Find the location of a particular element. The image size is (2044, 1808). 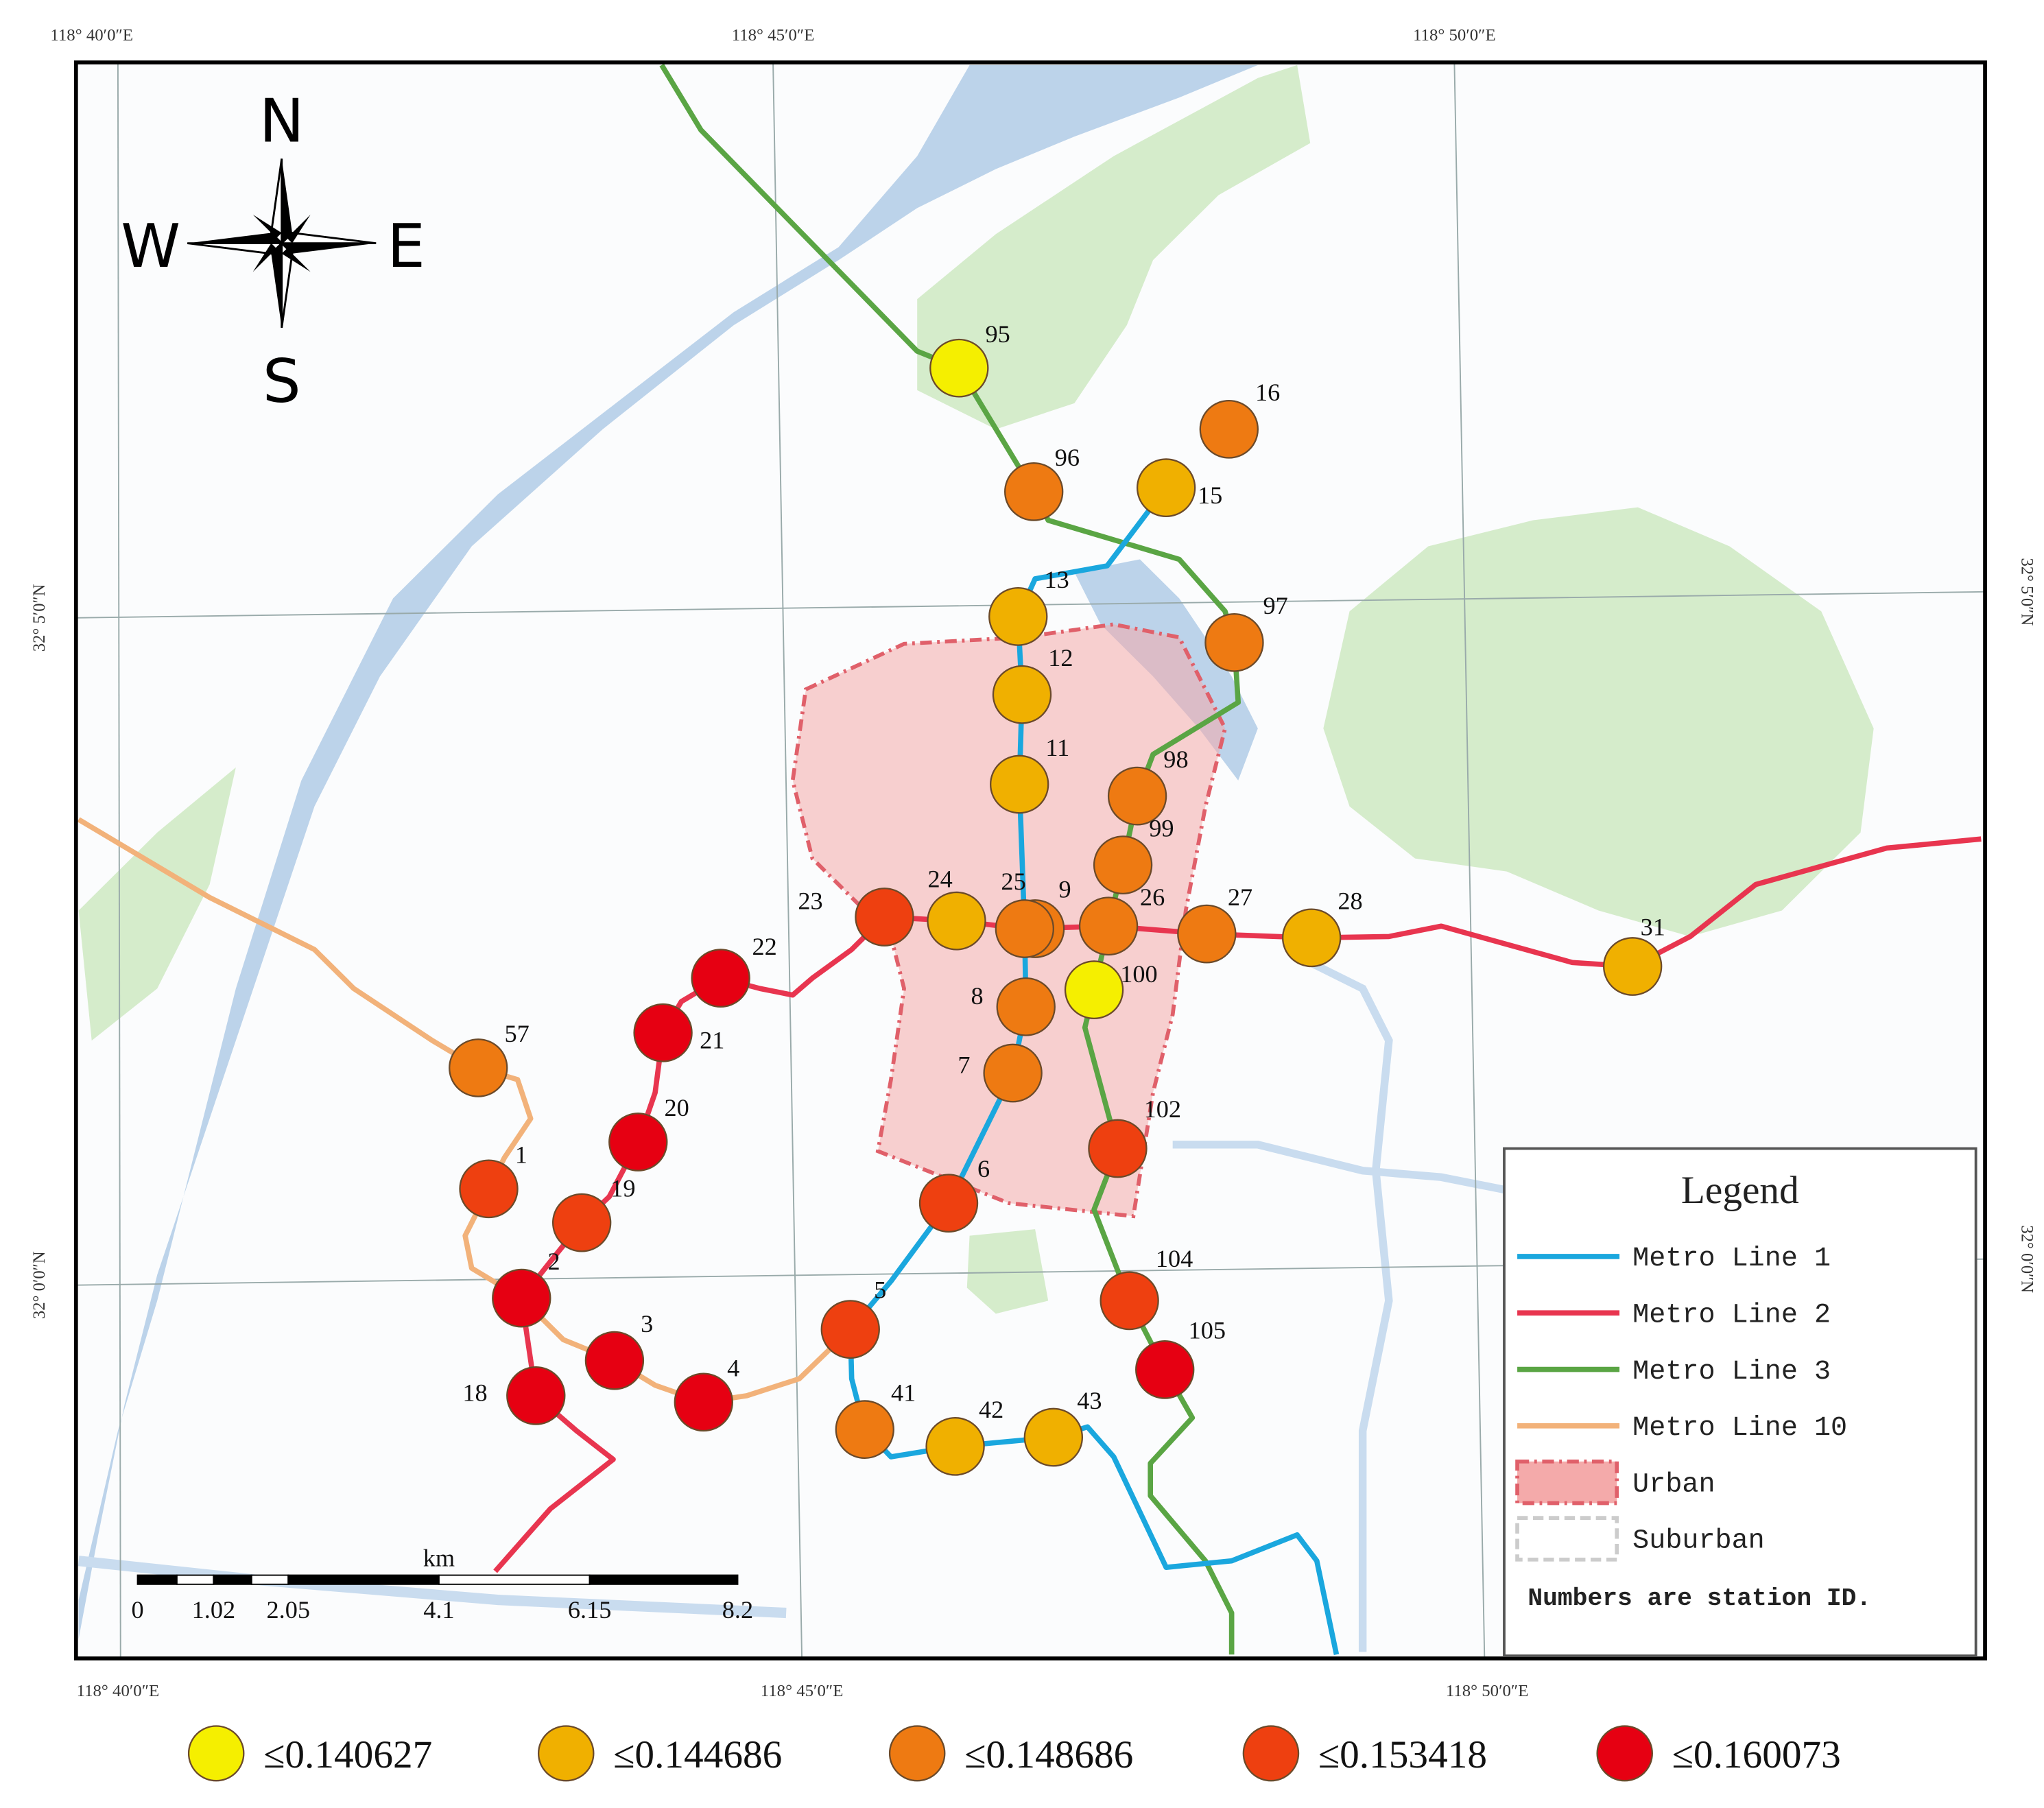

class-label: ≤0.144686 is located at coordinates (697, 1754).